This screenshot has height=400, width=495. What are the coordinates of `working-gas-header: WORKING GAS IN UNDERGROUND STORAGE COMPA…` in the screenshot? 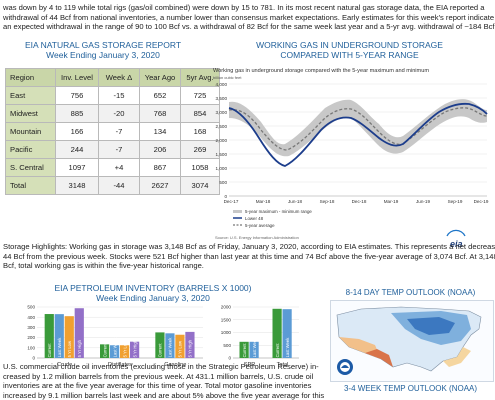 It's located at (349, 50).